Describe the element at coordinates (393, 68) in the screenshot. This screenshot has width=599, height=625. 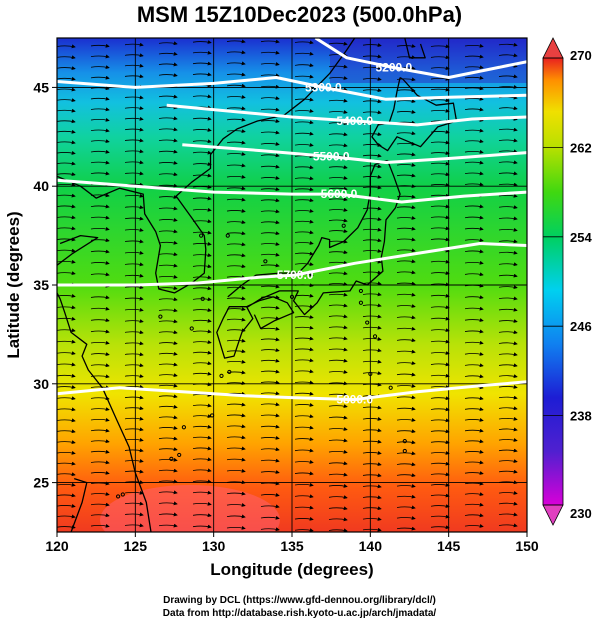
I see `contour-label: 5200.0` at that location.